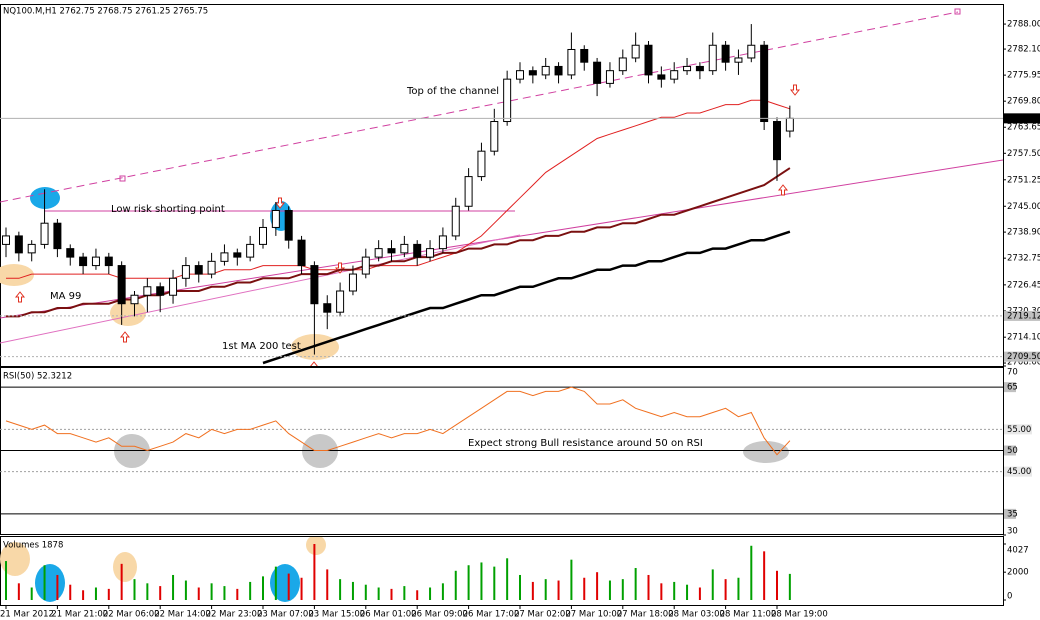  Describe the element at coordinates (452, 91) in the screenshot. I see `annotation: Top of the channel` at that location.